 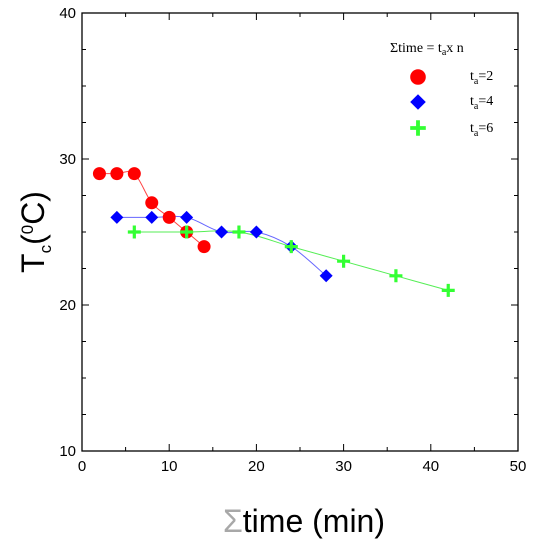 What do you see at coordinates (481, 130) in the screenshot?
I see `legend-entry-3: ta=6` at bounding box center [481, 130].